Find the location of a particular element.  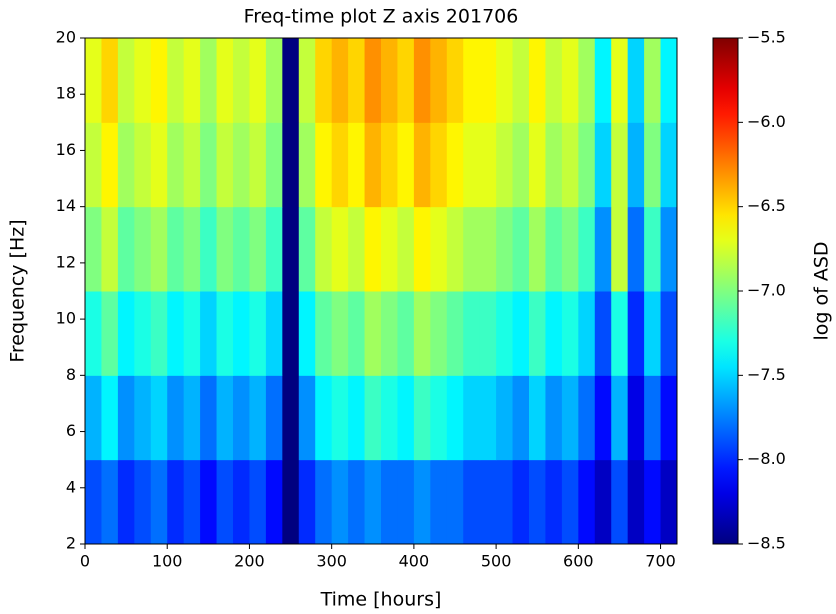

colorbar-tick-label: −8.0 is located at coordinates (766, 458).